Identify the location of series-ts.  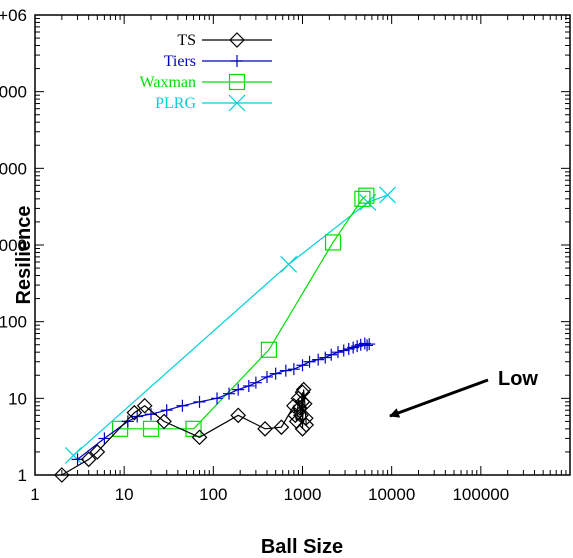
(184, 432).